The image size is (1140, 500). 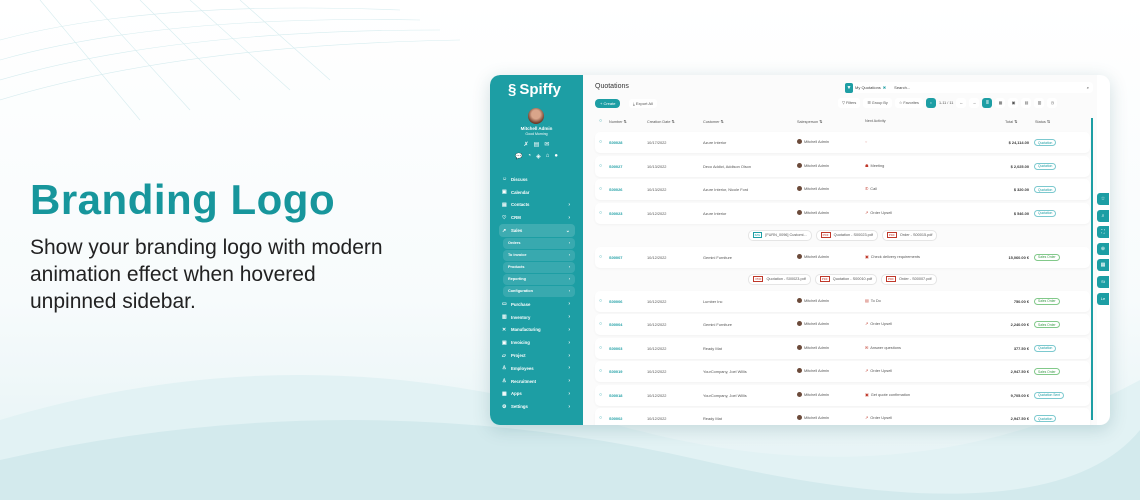 What do you see at coordinates (537, 217) in the screenshot?
I see `sidebar-item-crm: ♡ CRM ›` at bounding box center [537, 217].